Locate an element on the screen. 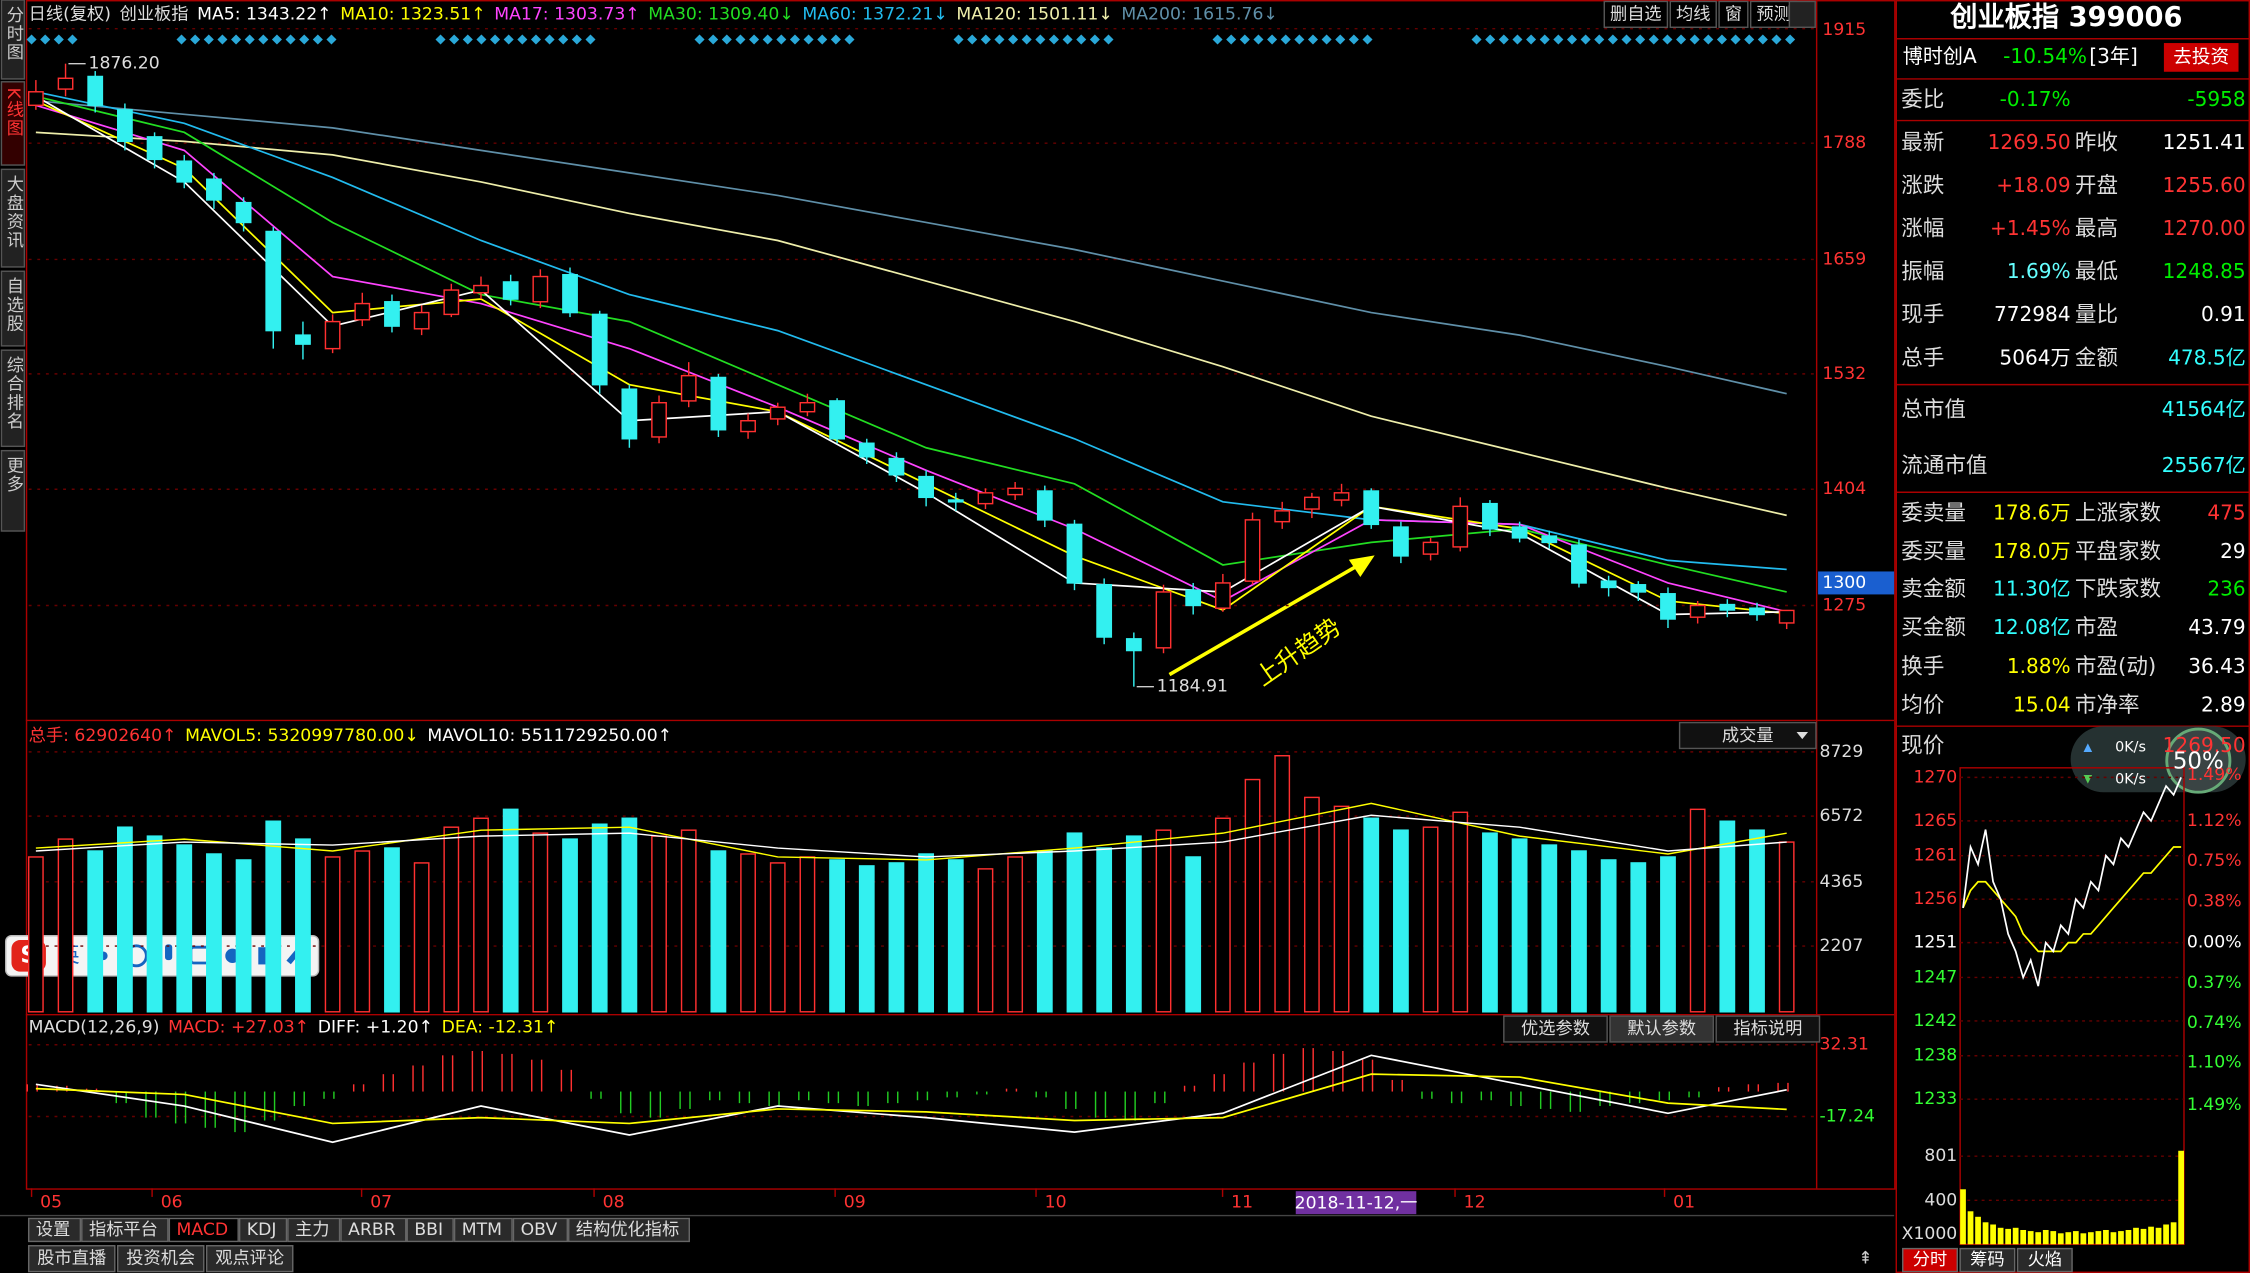 Image resolution: width=2250 pixels, height=1273 pixels. indicator-button-label: 指标说明 is located at coordinates (1767, 1029).